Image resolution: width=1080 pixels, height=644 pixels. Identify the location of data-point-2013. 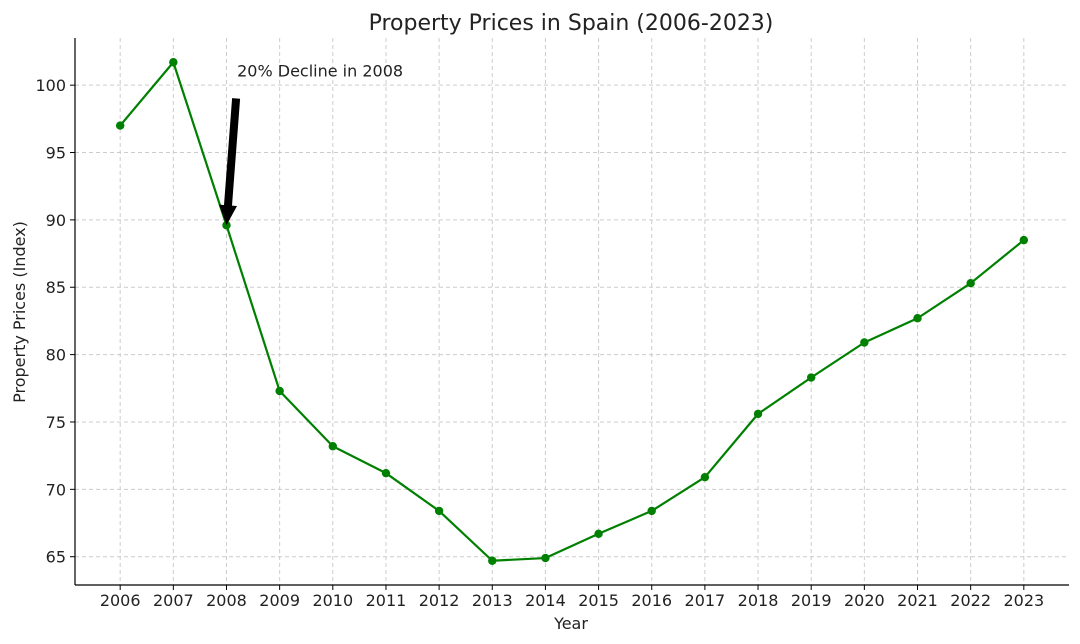
(492, 560).